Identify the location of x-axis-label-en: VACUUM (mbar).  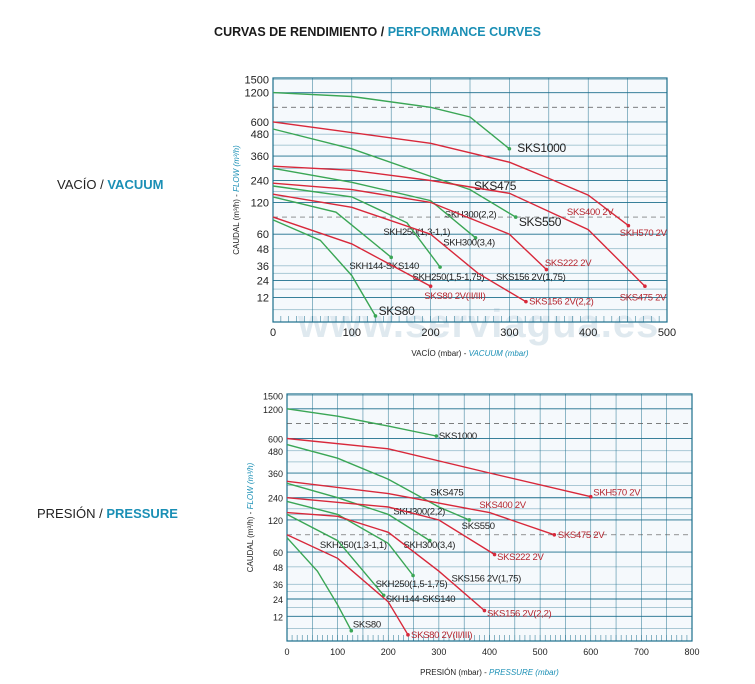
(499, 353).